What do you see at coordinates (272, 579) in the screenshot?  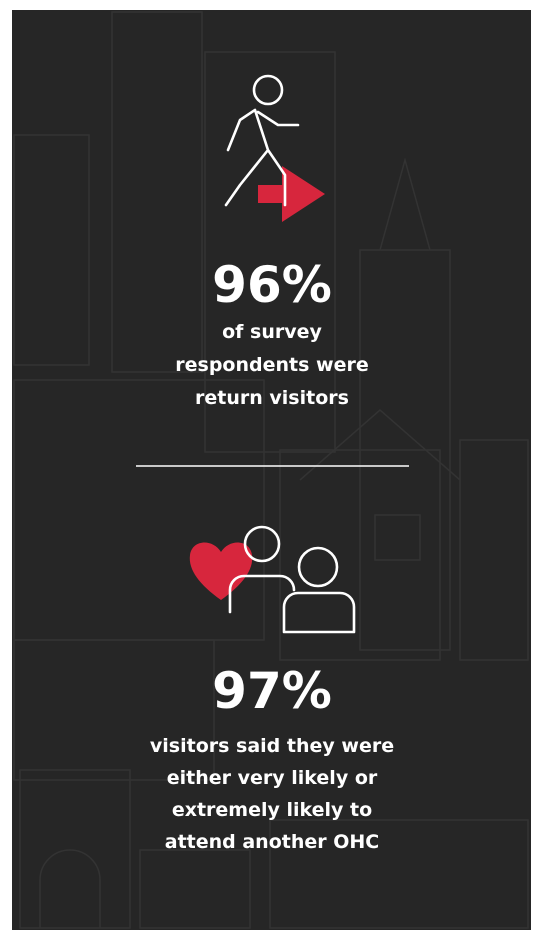 I see `people-icon` at bounding box center [272, 579].